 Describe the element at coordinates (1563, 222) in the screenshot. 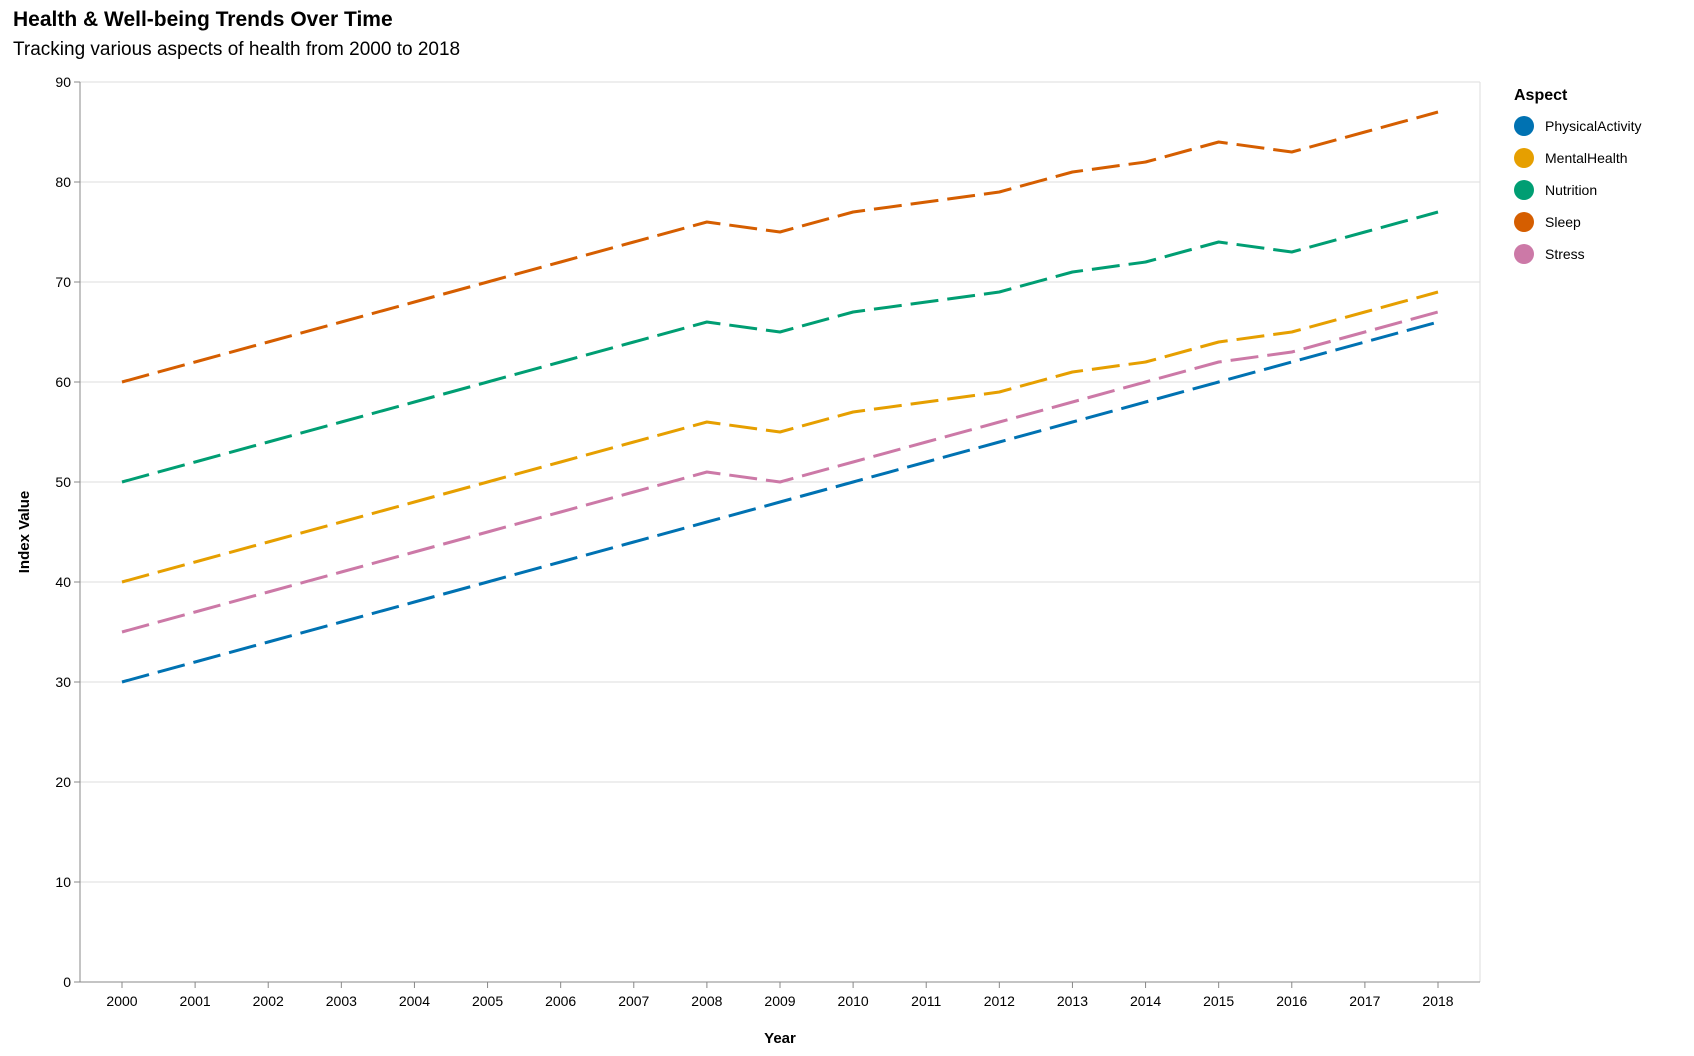

I see `legend-label-sleep: Sleep` at that location.